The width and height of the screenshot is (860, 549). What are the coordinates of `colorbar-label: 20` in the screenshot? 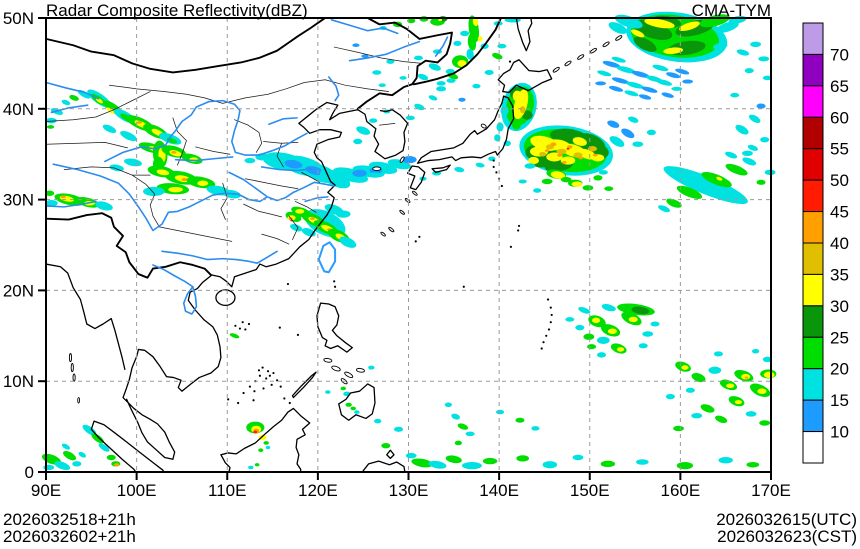 It's located at (839, 369).